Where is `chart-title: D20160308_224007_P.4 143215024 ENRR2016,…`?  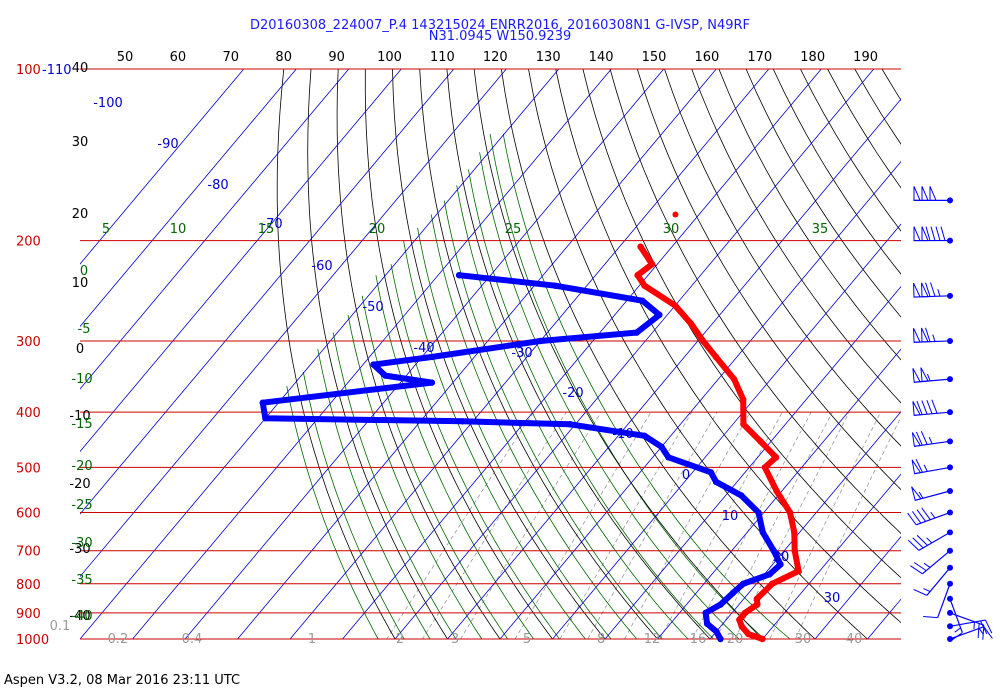
chart-title: D20160308_224007_P.4 143215024 ENRR2016,… is located at coordinates (500, 25).